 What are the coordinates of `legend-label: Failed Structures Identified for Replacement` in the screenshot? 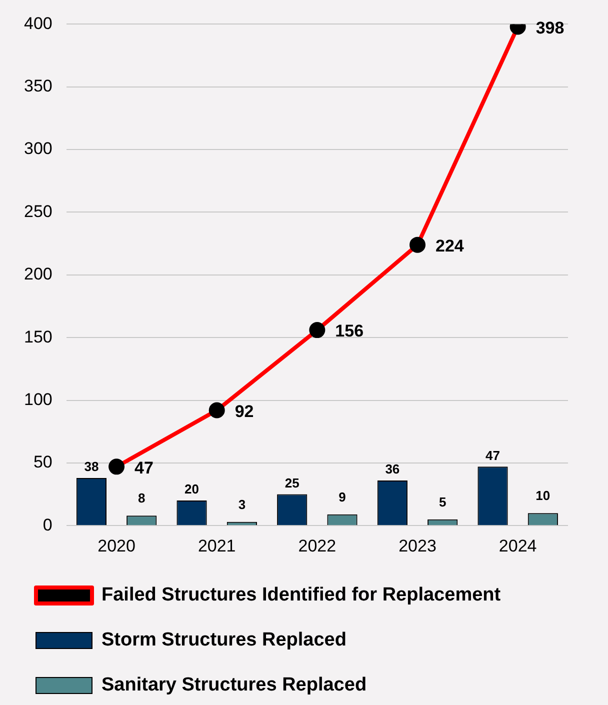 It's located at (302, 595).